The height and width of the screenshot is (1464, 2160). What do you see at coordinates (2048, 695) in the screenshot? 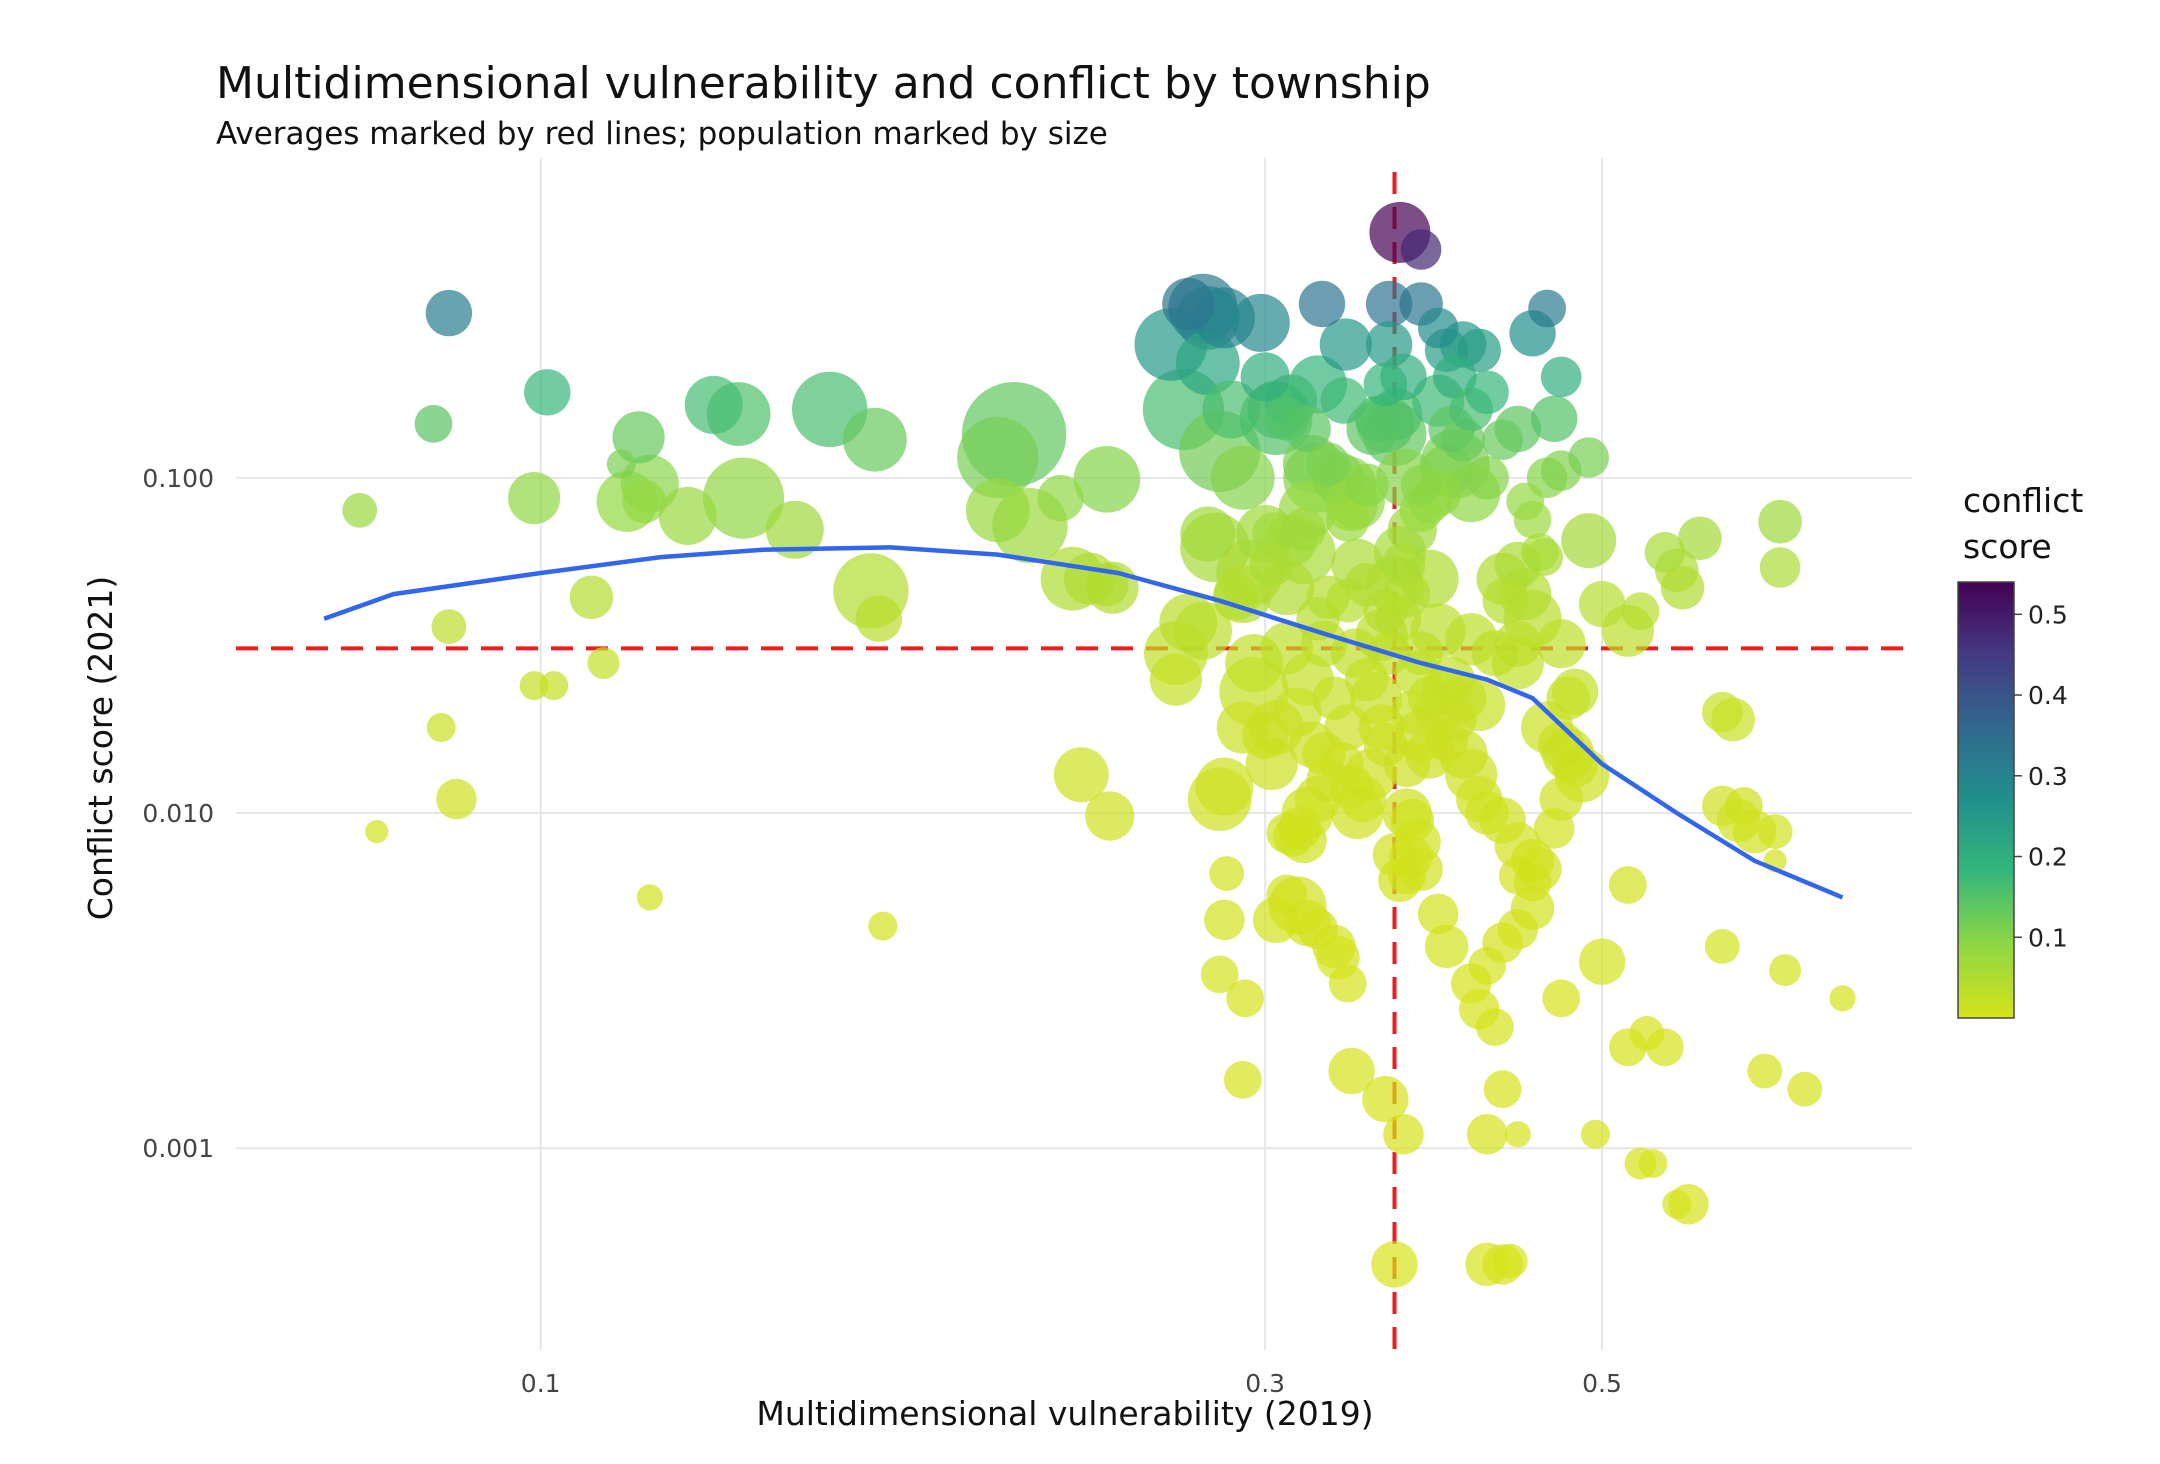
I see `legend-tick-label: 0.4` at bounding box center [2048, 695].